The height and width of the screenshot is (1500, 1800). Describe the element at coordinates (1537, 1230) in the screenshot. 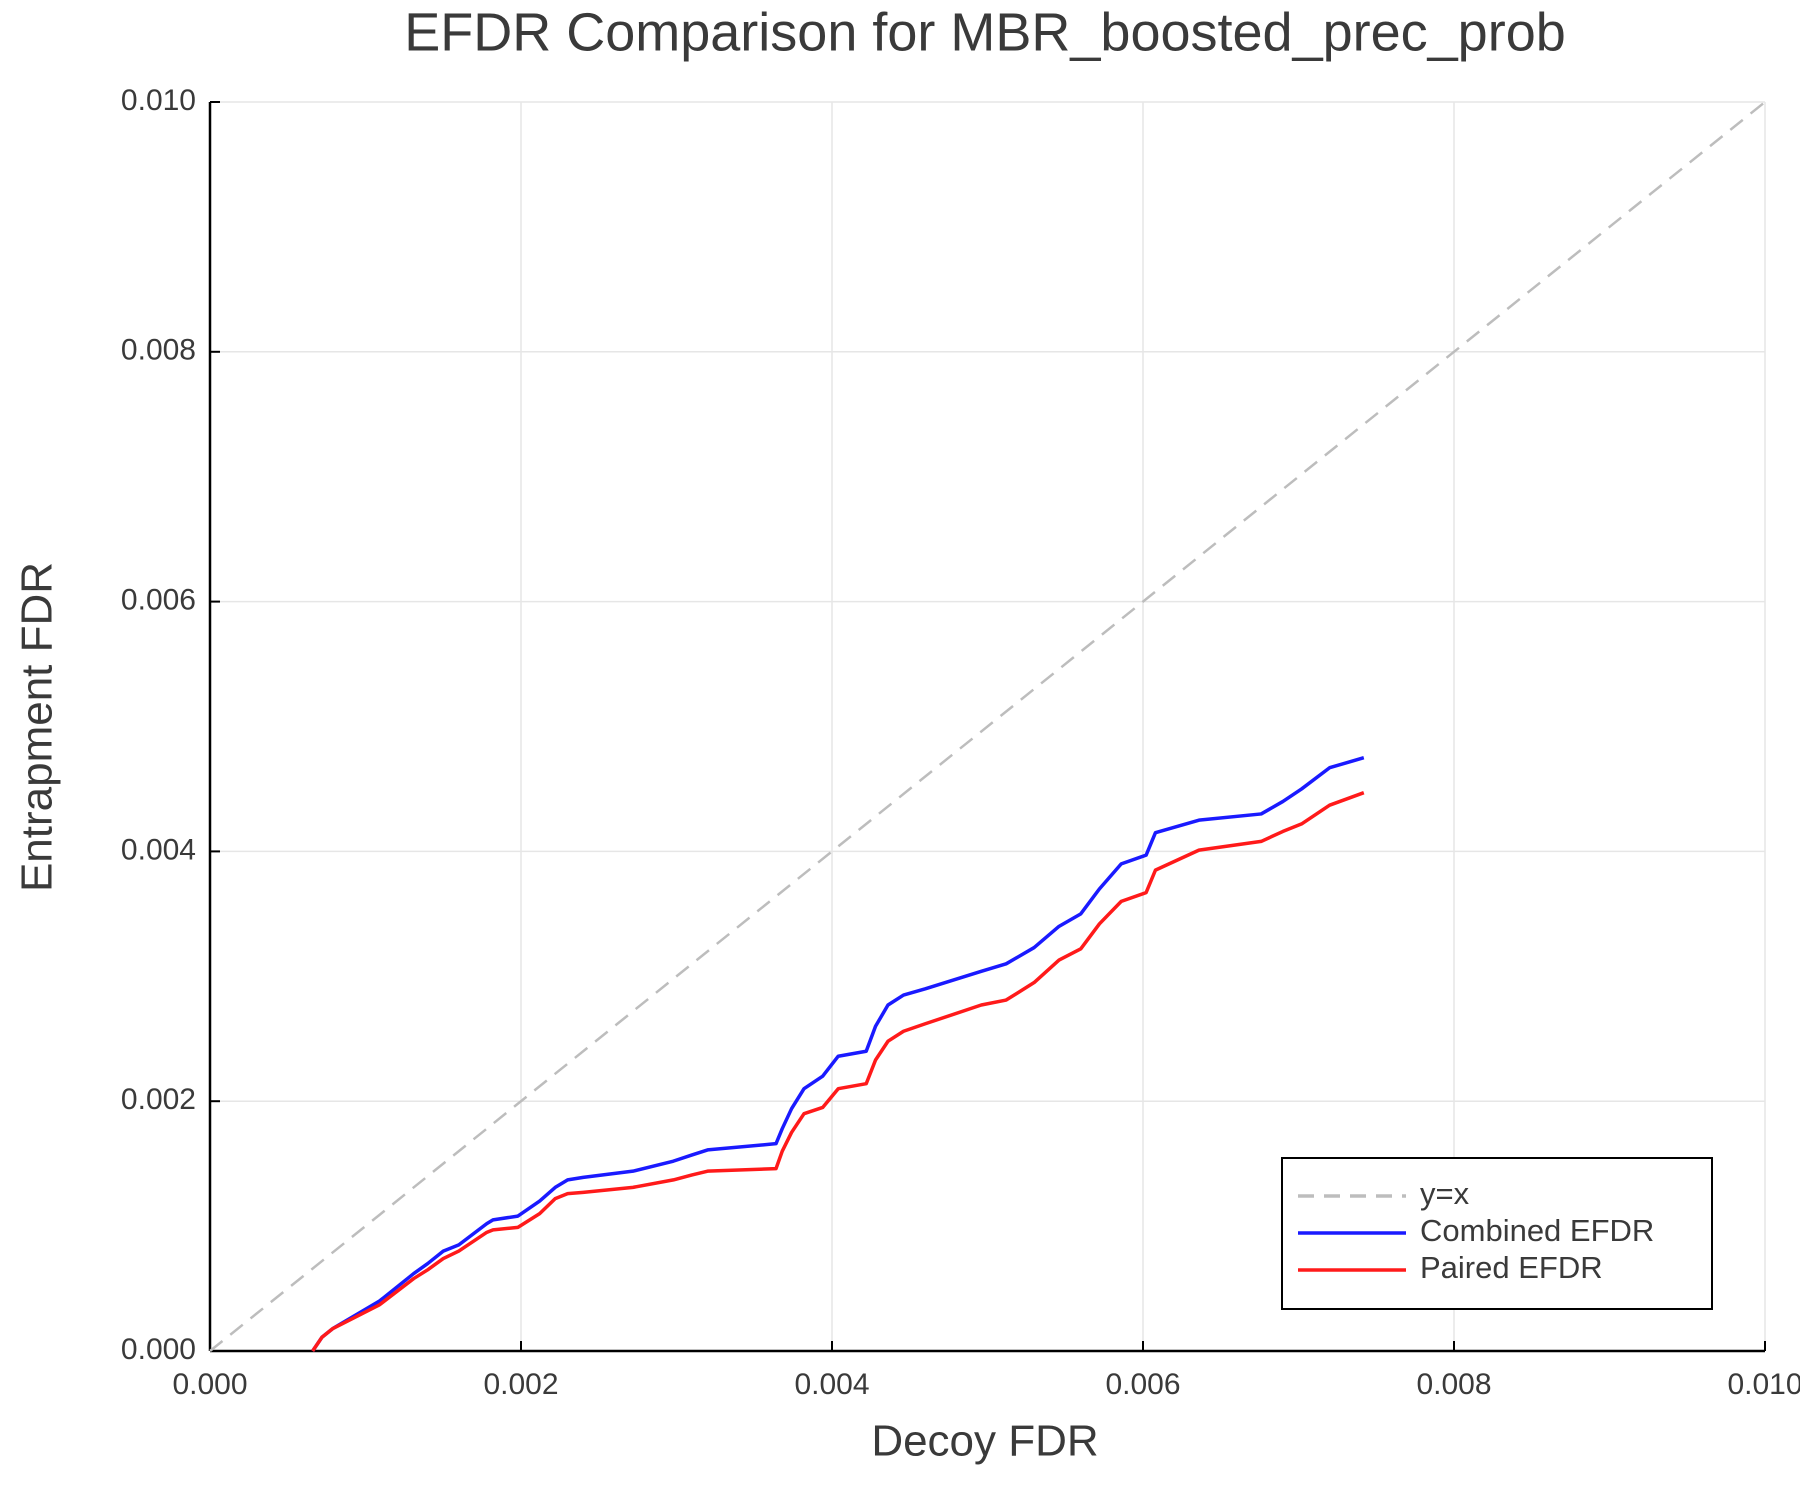

I see `legend-label: Combined EFDR` at that location.